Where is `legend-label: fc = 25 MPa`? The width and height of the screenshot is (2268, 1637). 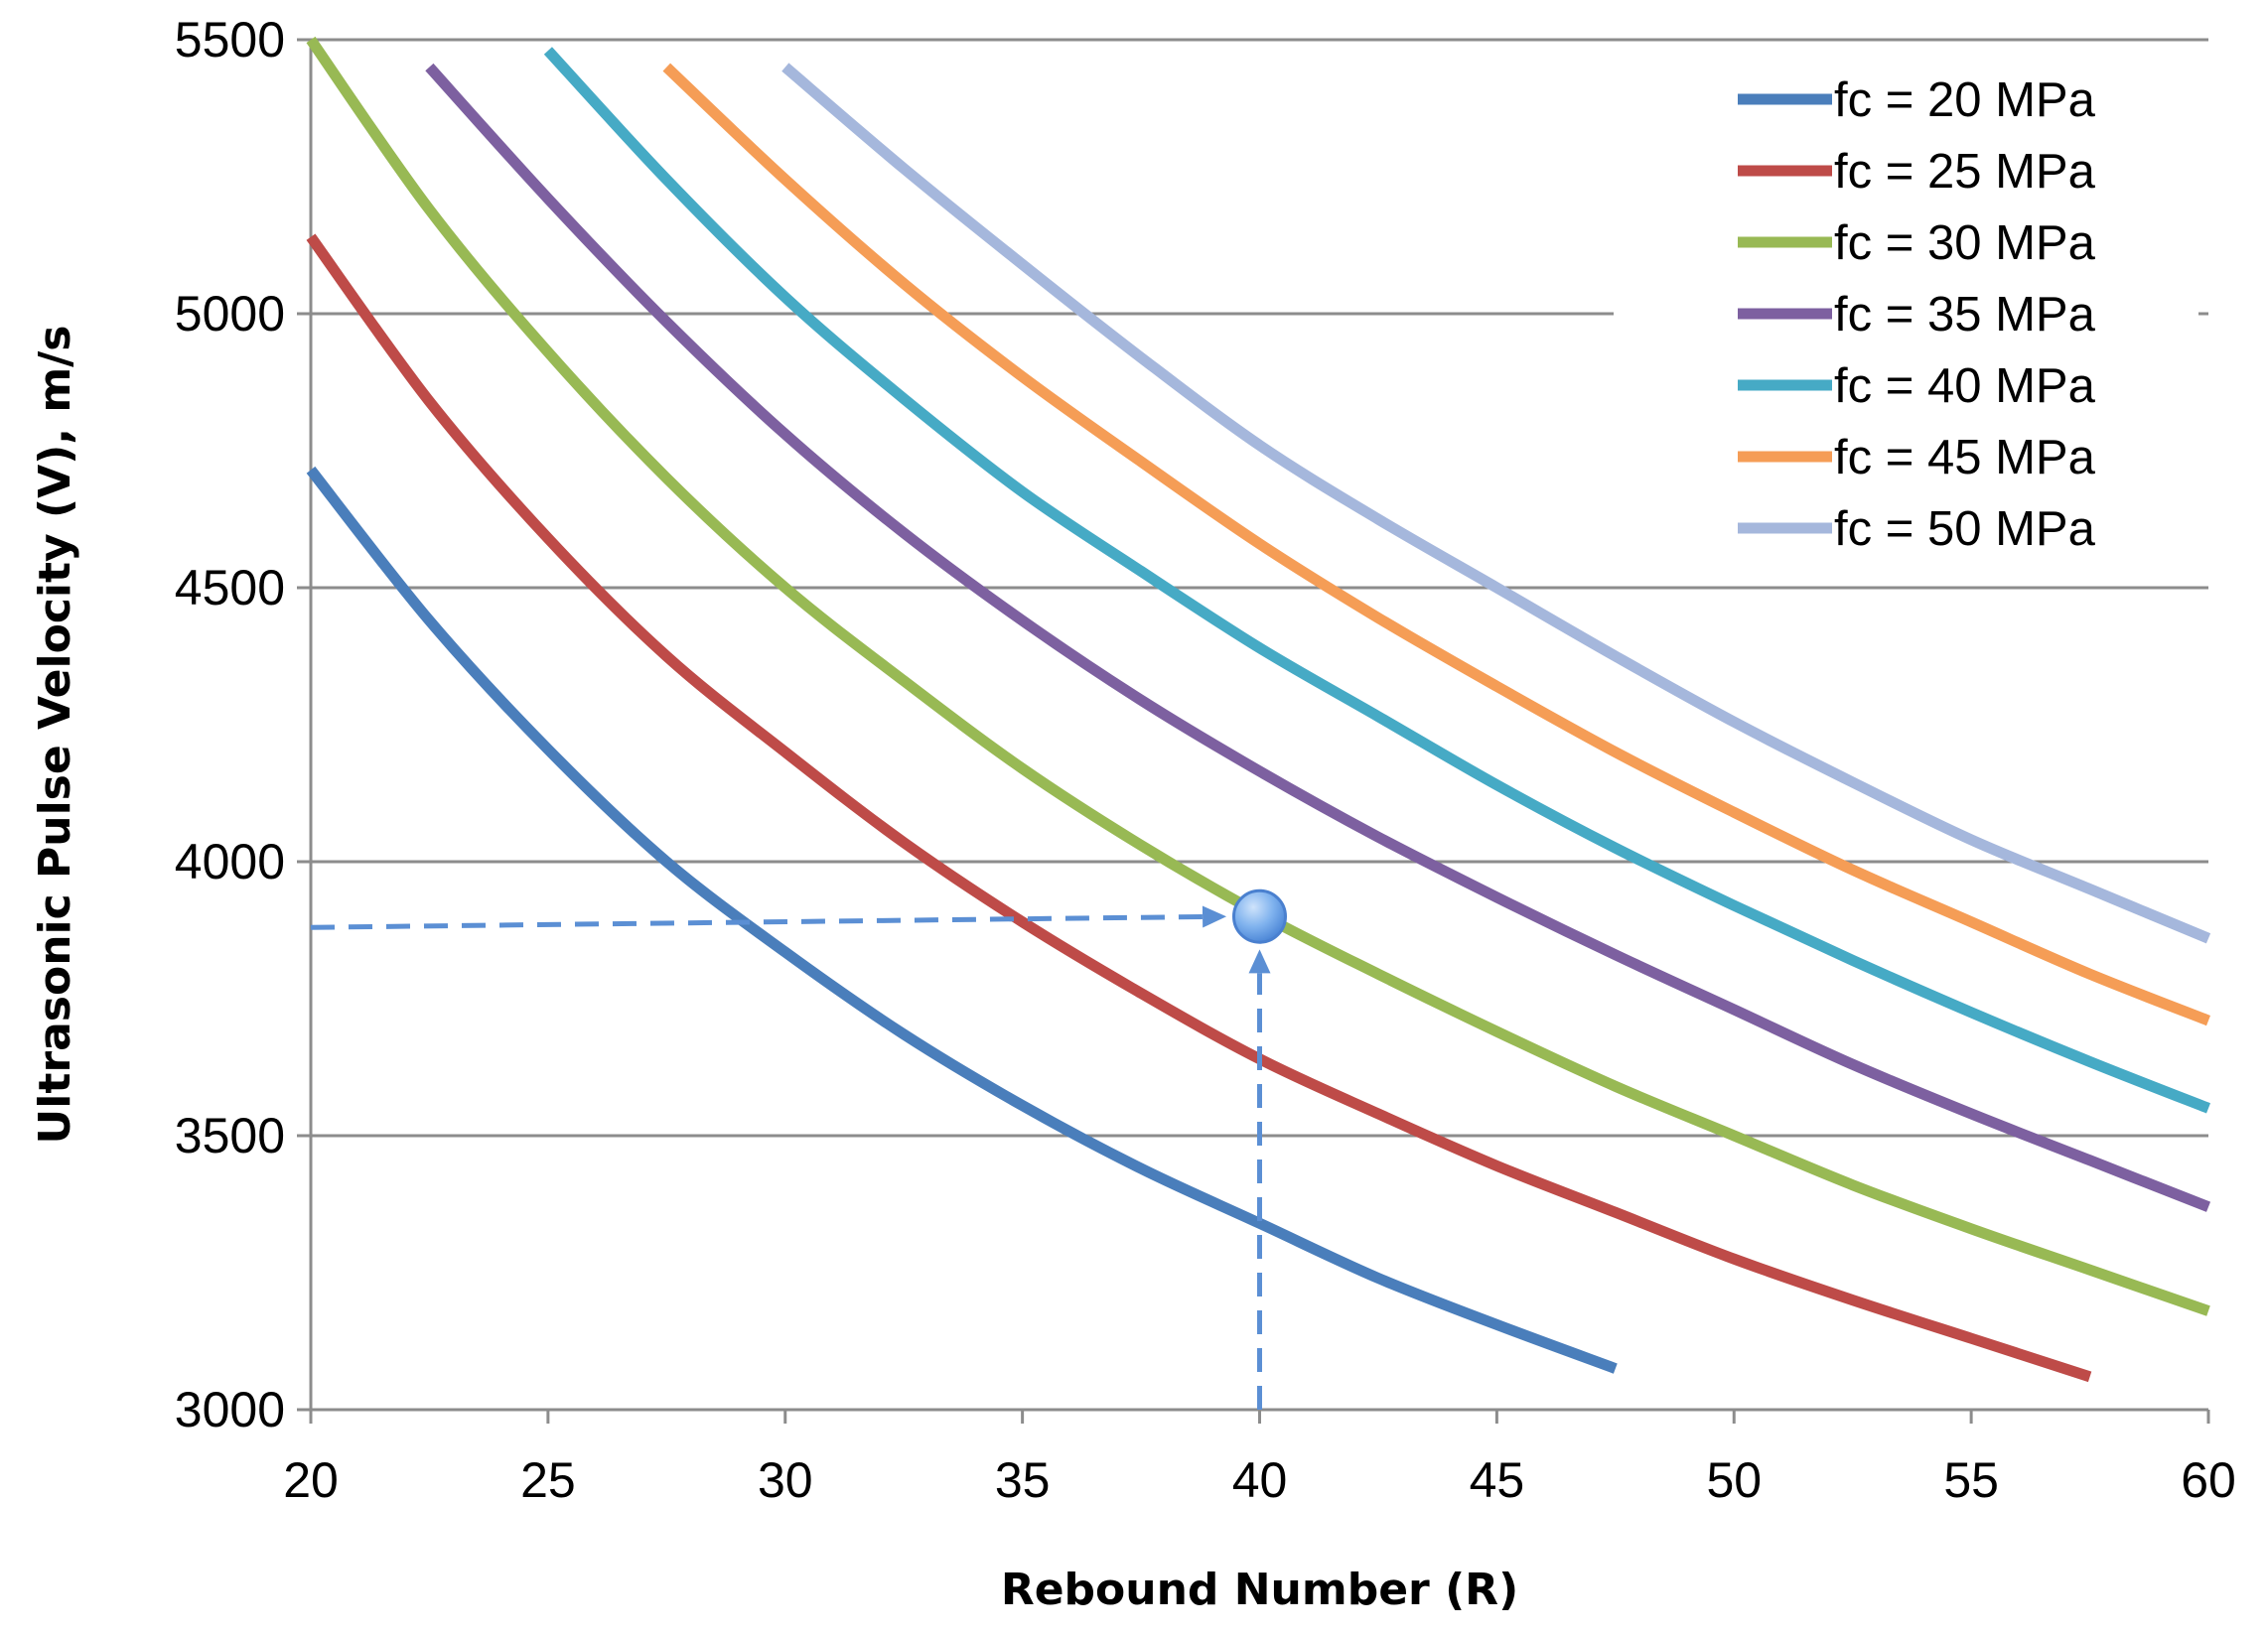
legend-label: fc = 25 MPa is located at coordinates (1965, 172).